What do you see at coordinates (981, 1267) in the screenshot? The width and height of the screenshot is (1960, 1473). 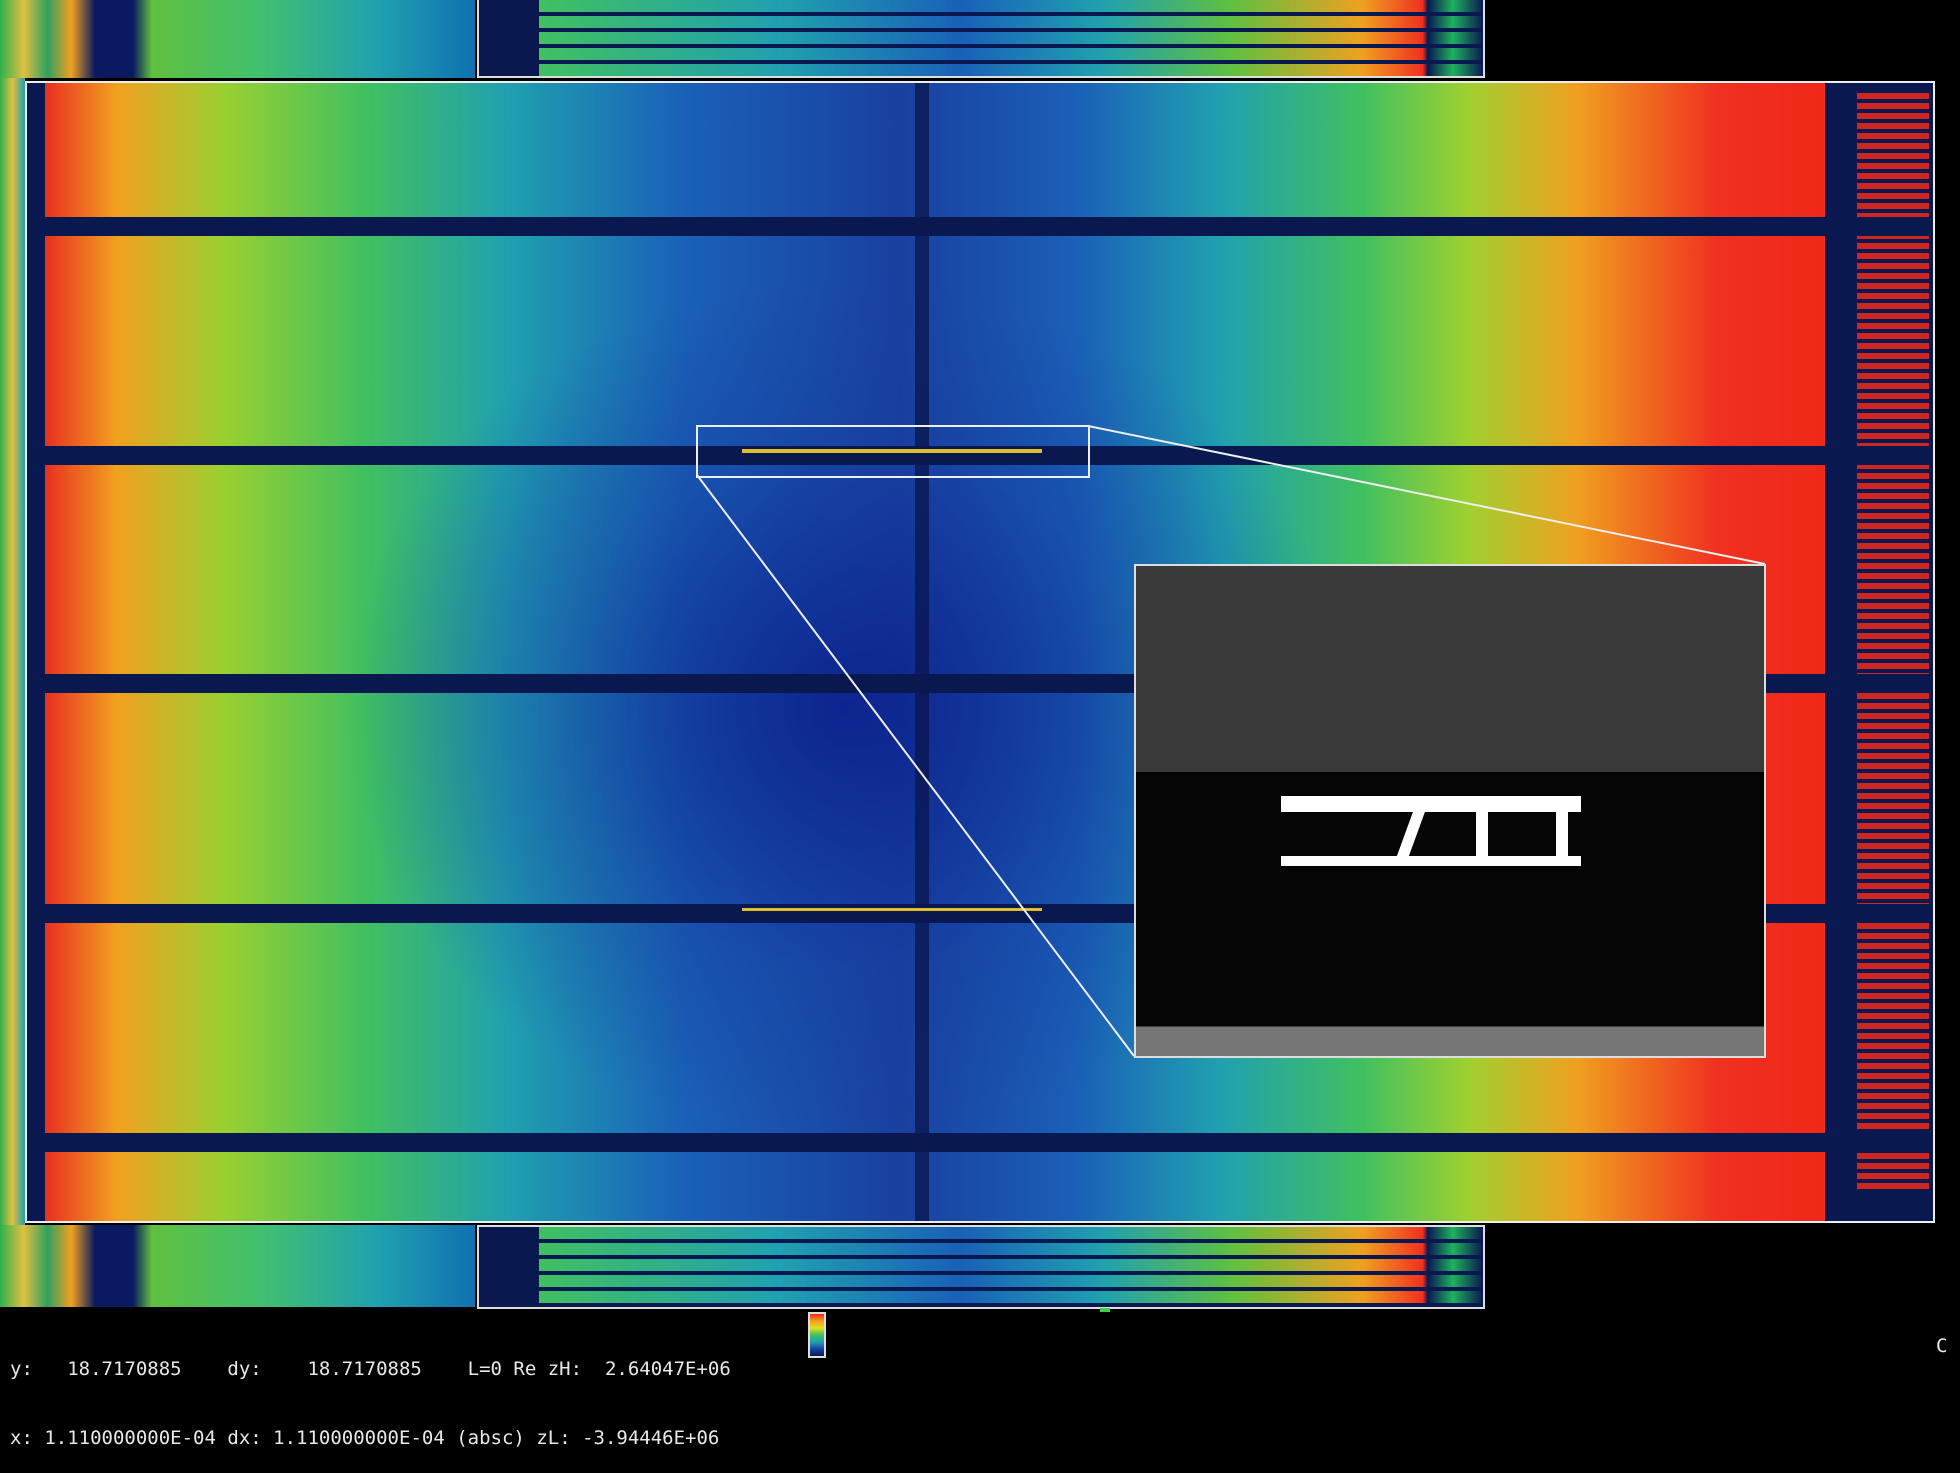 I see `thumbnail-bottom-center` at bounding box center [981, 1267].